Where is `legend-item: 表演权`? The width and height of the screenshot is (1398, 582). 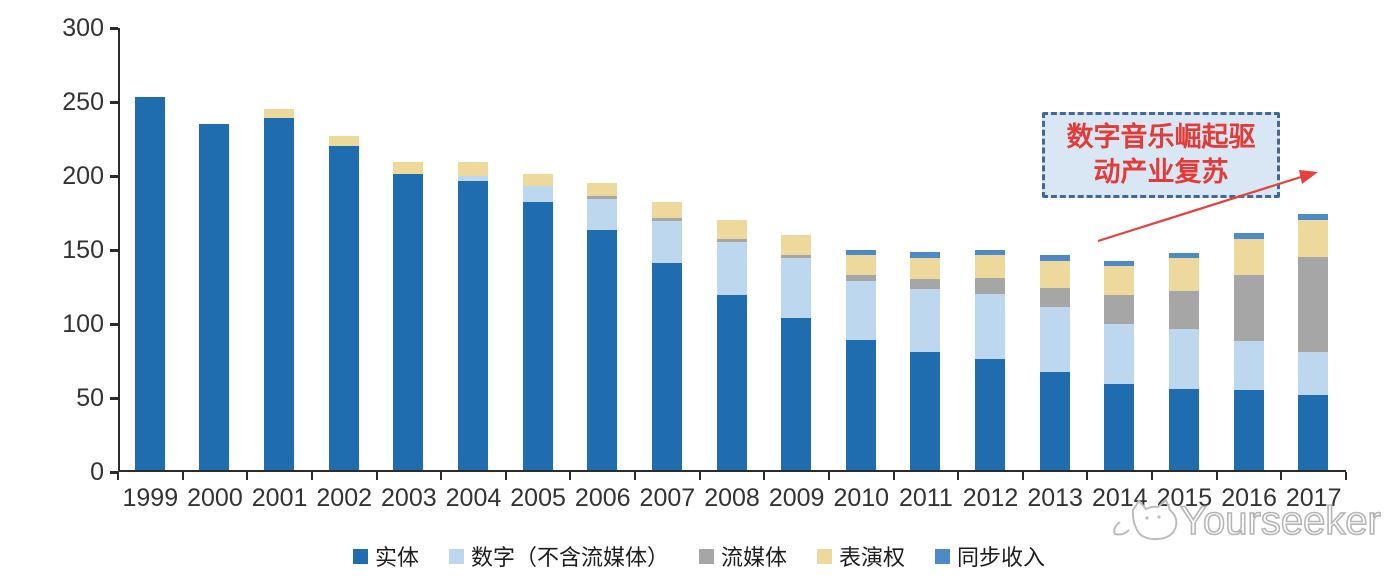
legend-item: 表演权 is located at coordinates (861, 556).